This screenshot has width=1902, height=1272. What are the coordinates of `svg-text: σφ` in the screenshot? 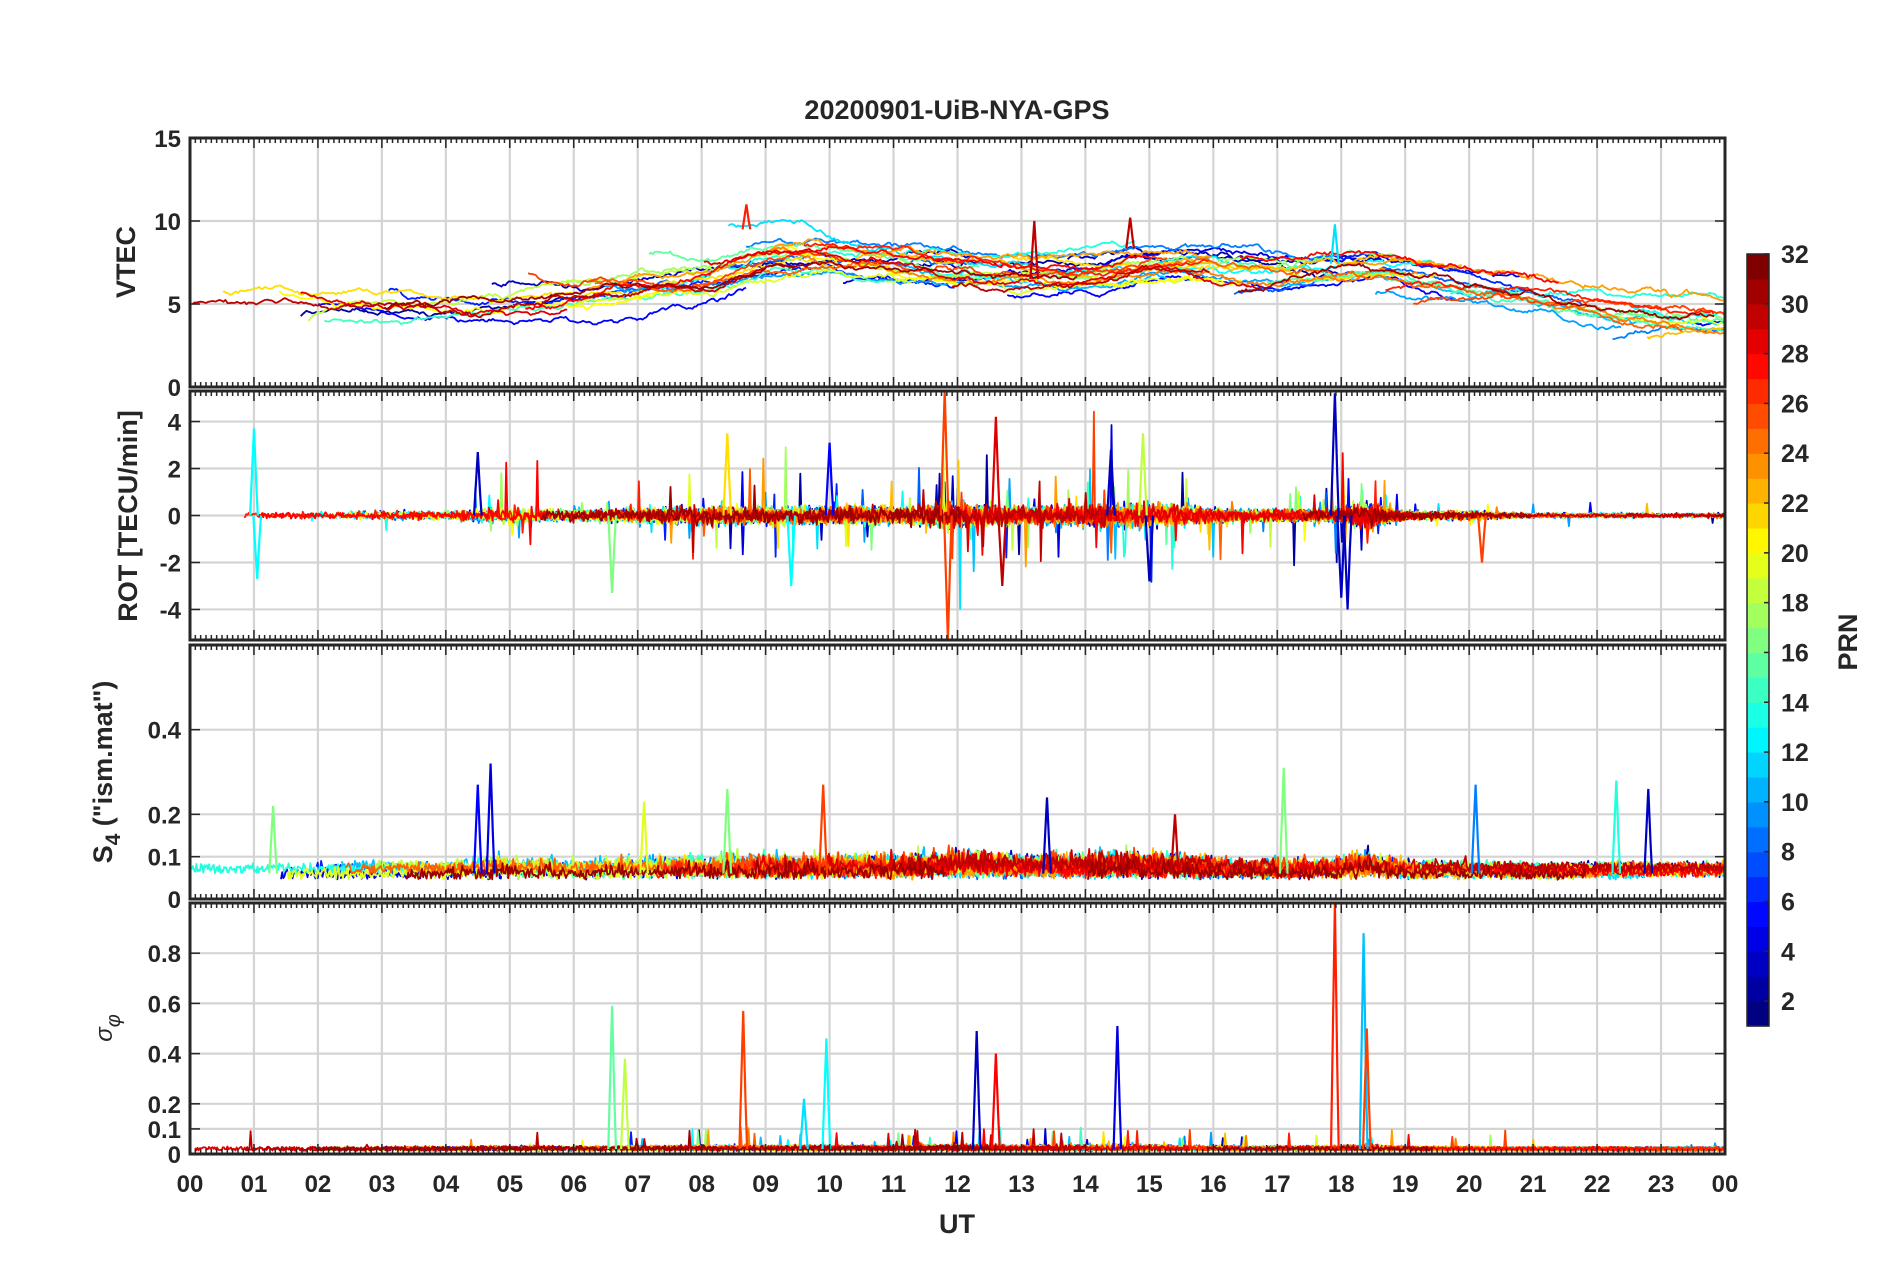 It's located at (108, 1028).